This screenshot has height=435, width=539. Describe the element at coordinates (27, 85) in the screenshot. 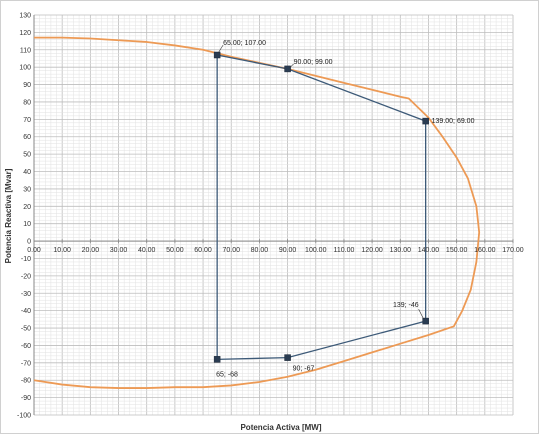

I see `y-tick-label: 90` at that location.